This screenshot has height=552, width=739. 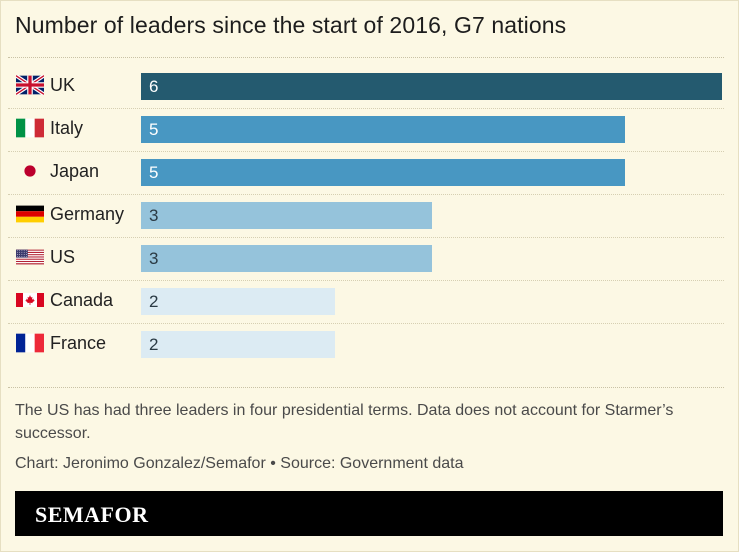 What do you see at coordinates (78, 343) in the screenshot?
I see `category-label: France` at bounding box center [78, 343].